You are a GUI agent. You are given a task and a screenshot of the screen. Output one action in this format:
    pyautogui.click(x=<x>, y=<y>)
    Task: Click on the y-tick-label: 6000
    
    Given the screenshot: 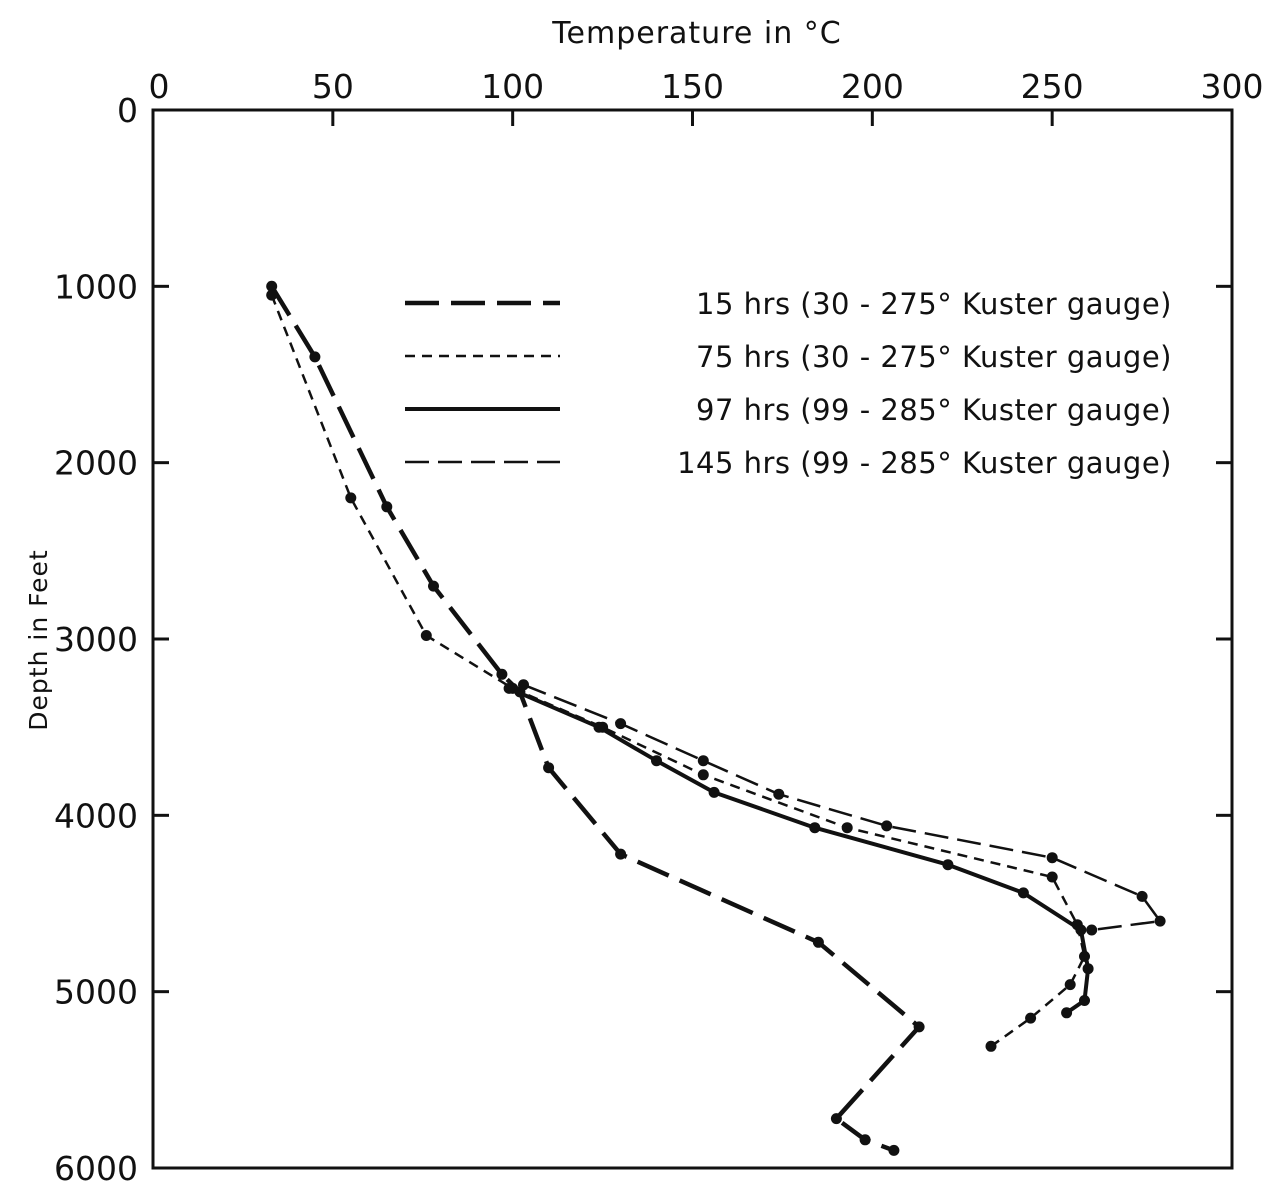 What is the action you would take?
    pyautogui.click(x=96, y=1168)
    